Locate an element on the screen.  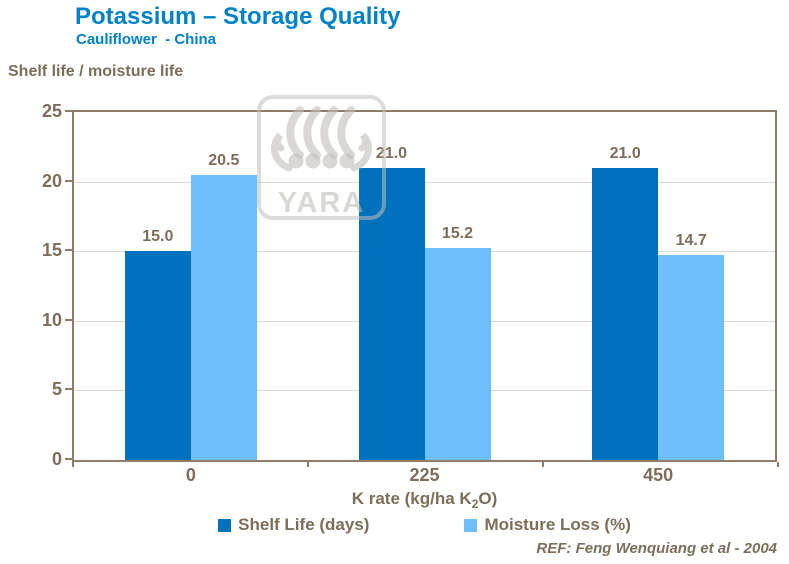
y-tick-label: 15 is located at coordinates (51, 250).